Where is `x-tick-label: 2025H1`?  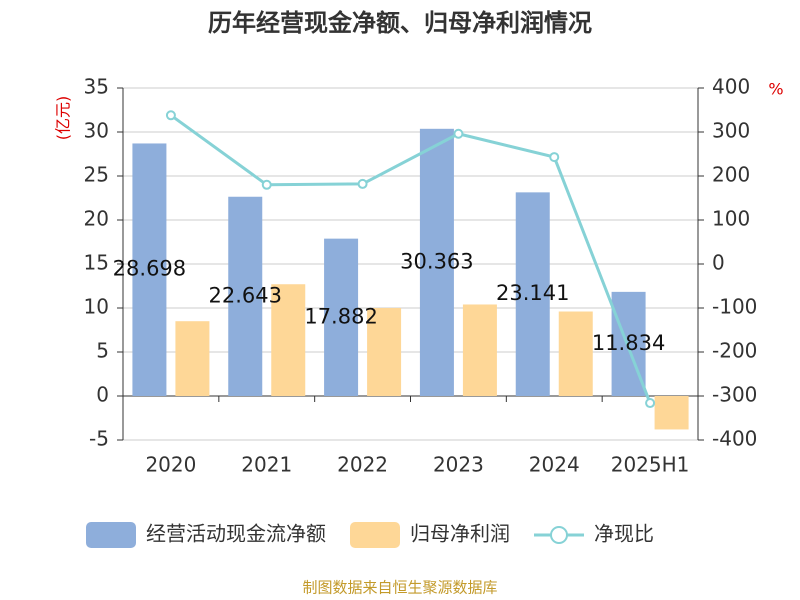
x-tick-label: 2025H1 is located at coordinates (650, 465).